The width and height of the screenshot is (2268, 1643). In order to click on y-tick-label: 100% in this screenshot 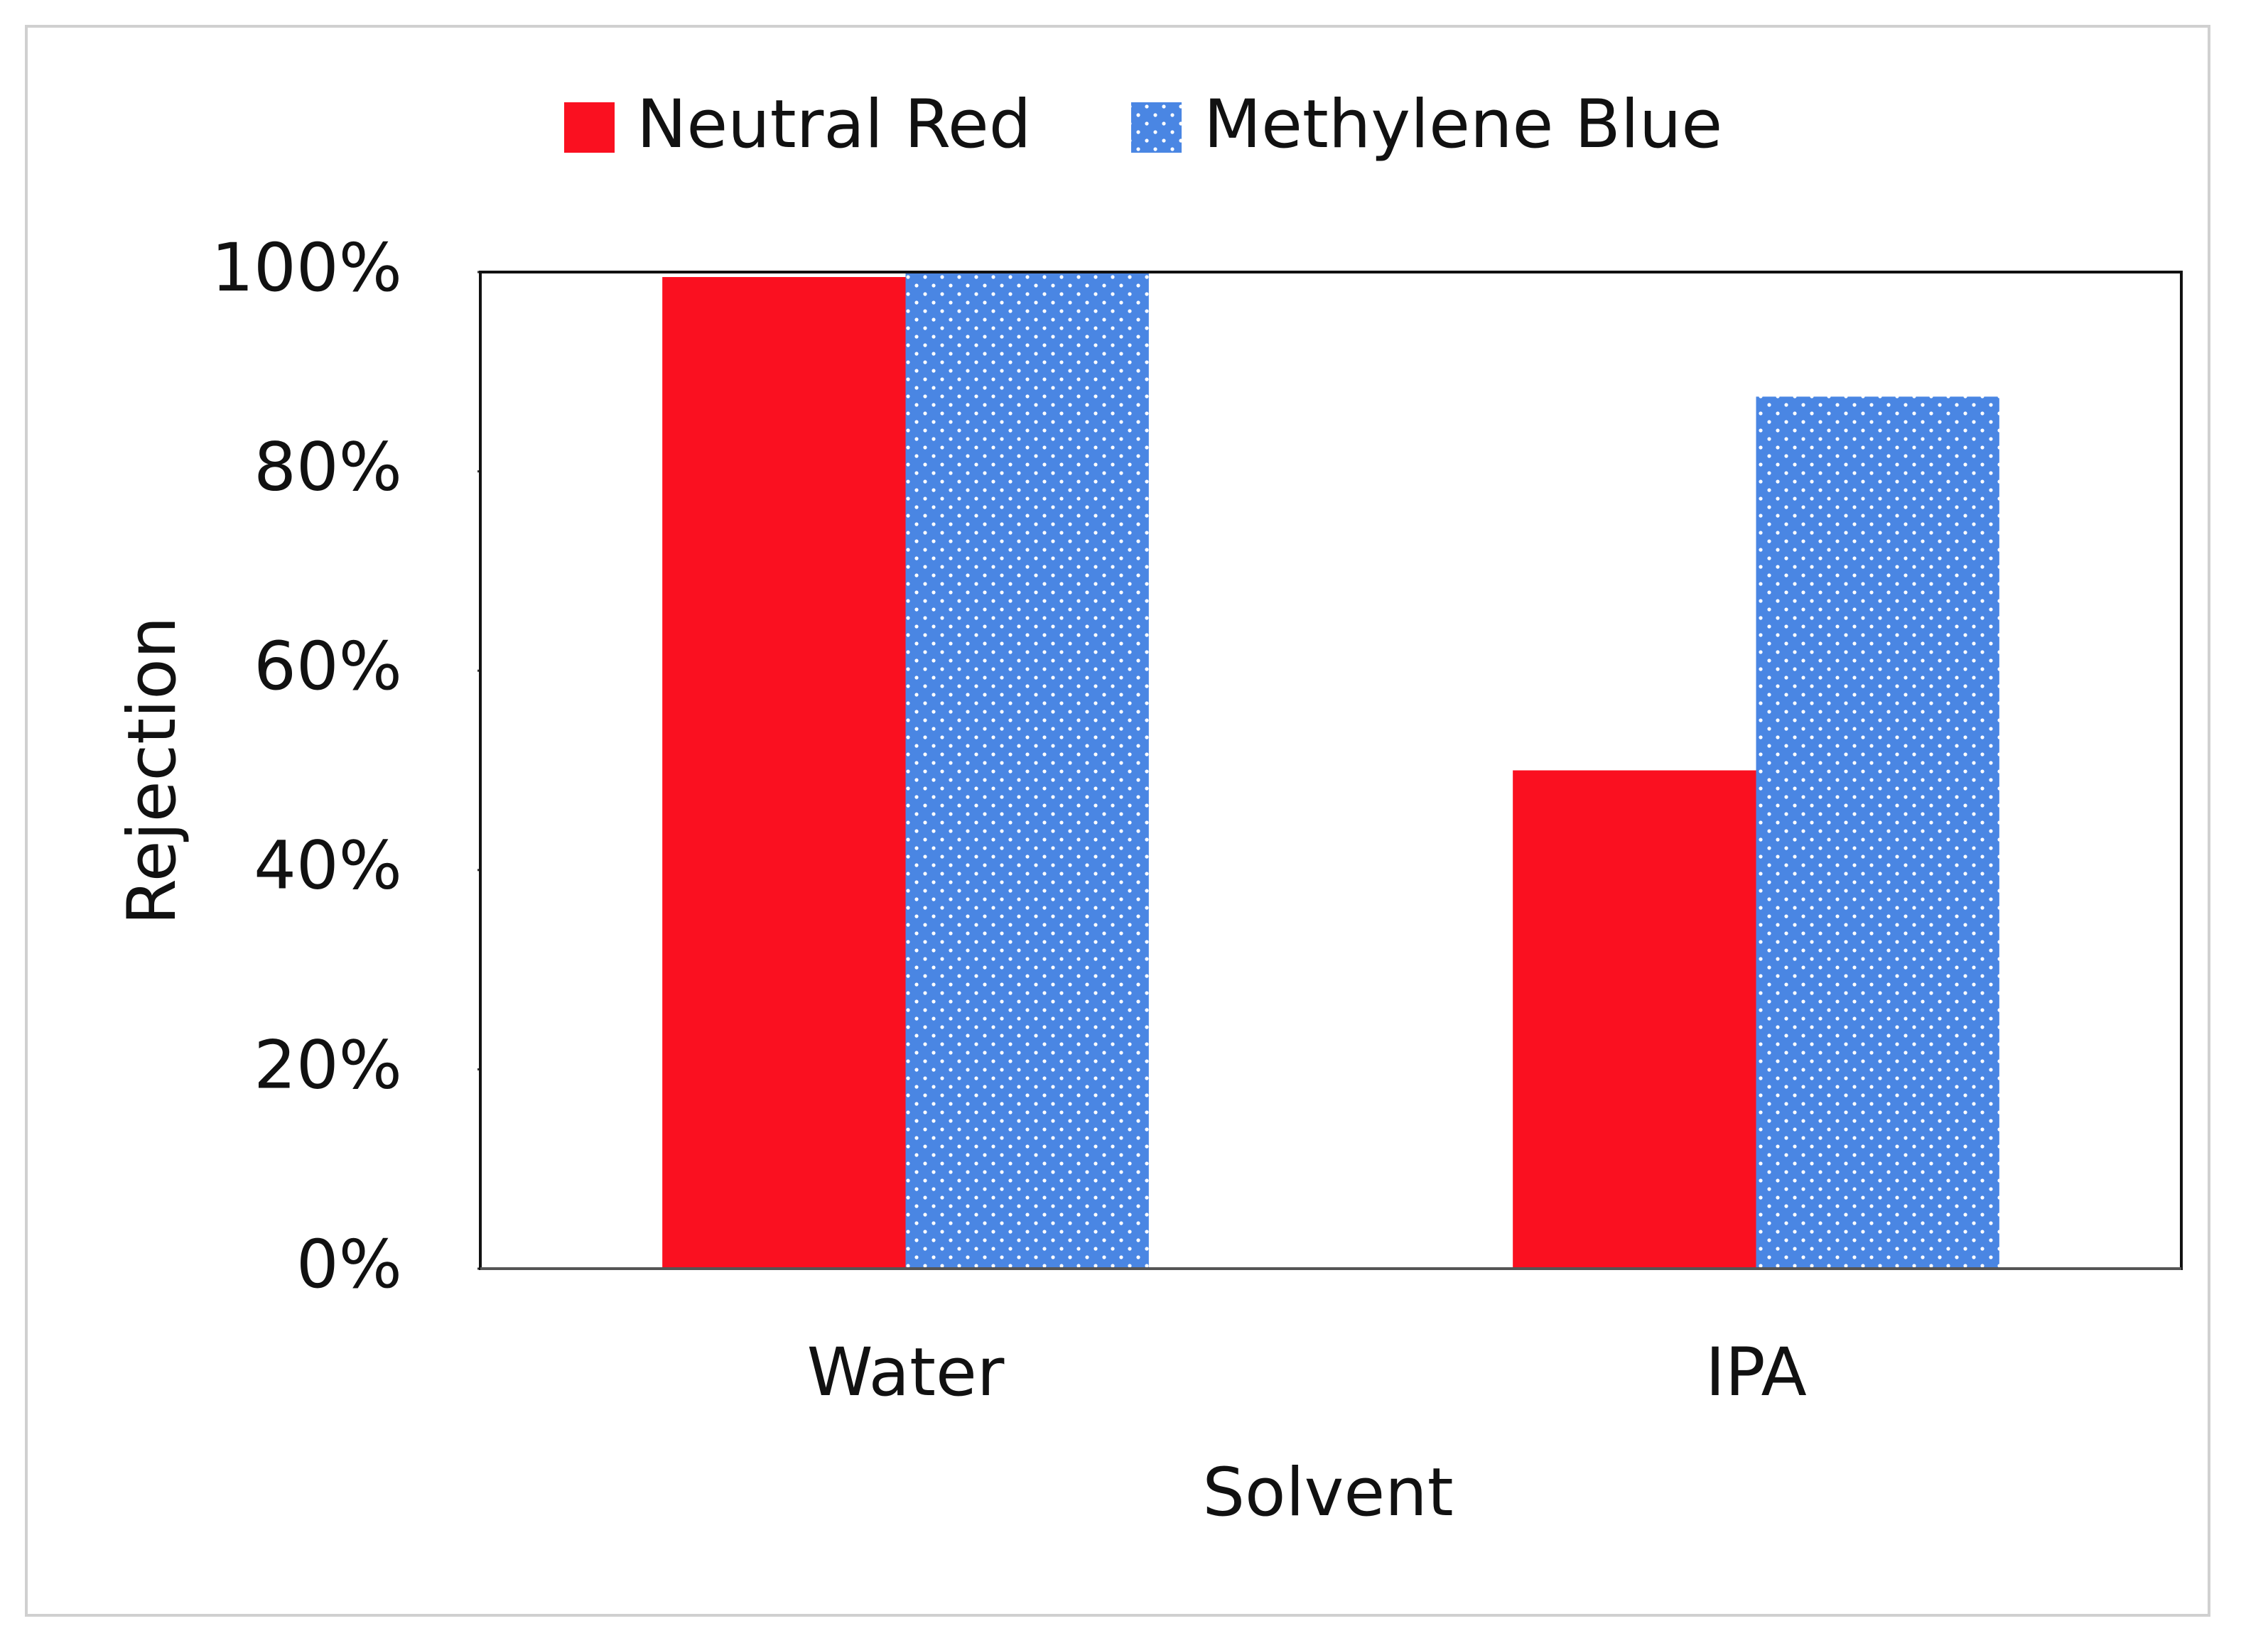, I will do `click(306, 268)`.